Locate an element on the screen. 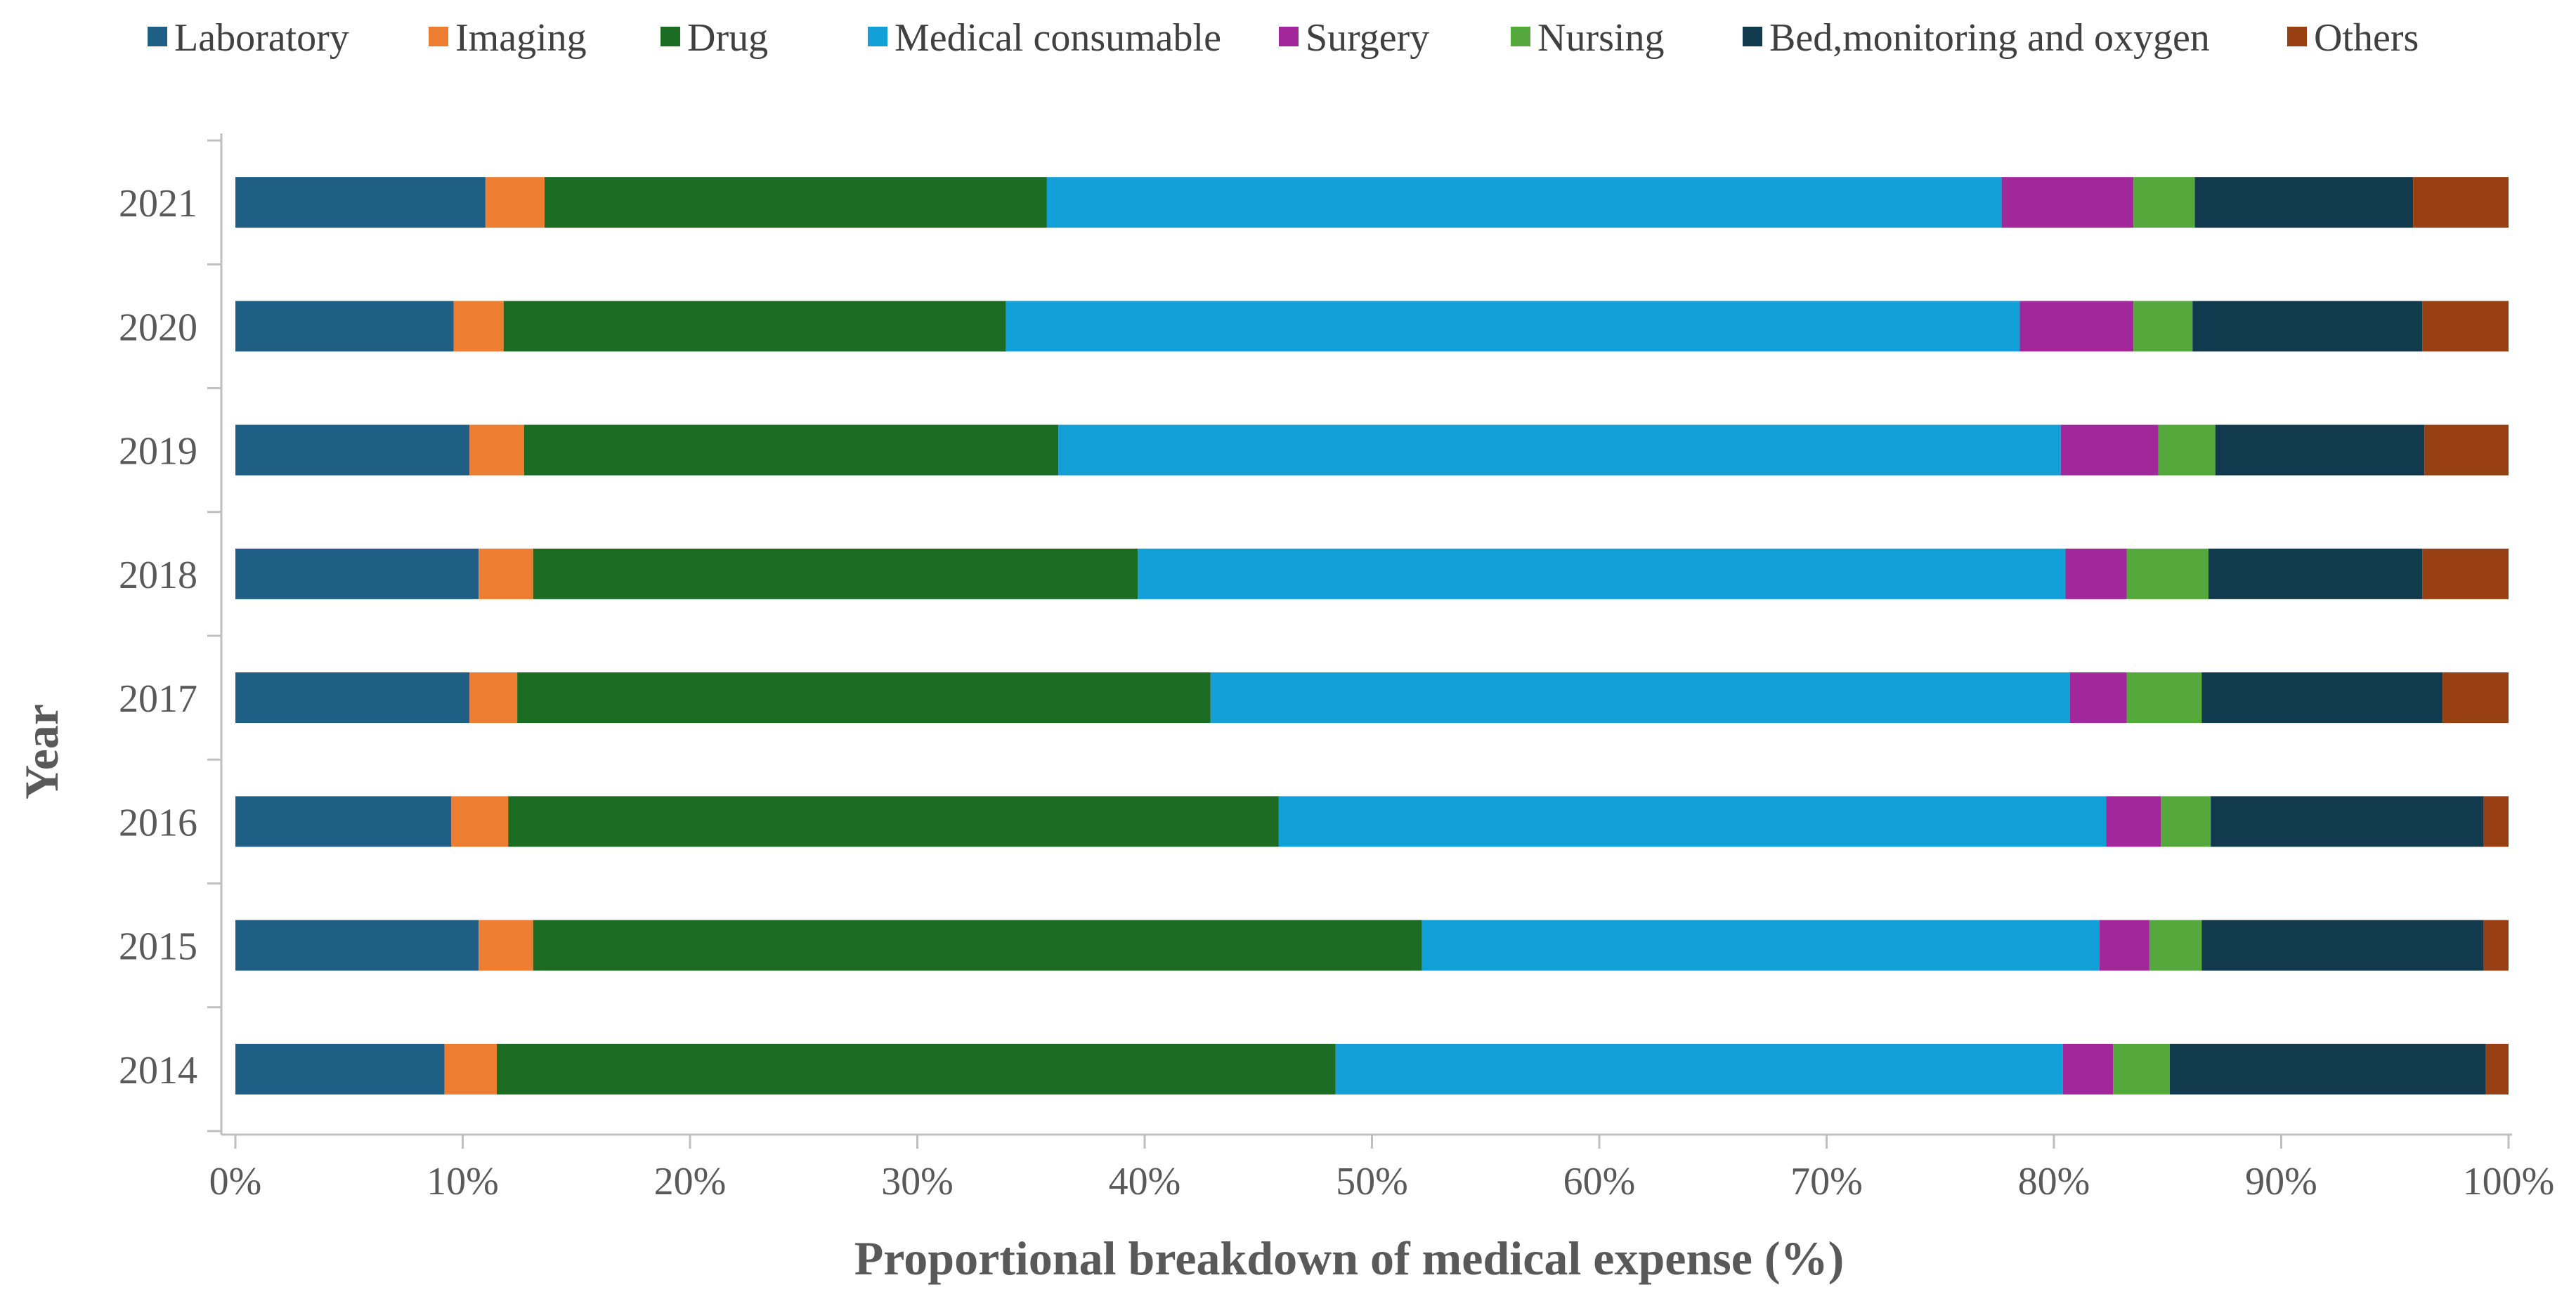 Image resolution: width=2576 pixels, height=1306 pixels. legend-label-drug: Drug is located at coordinates (727, 38).